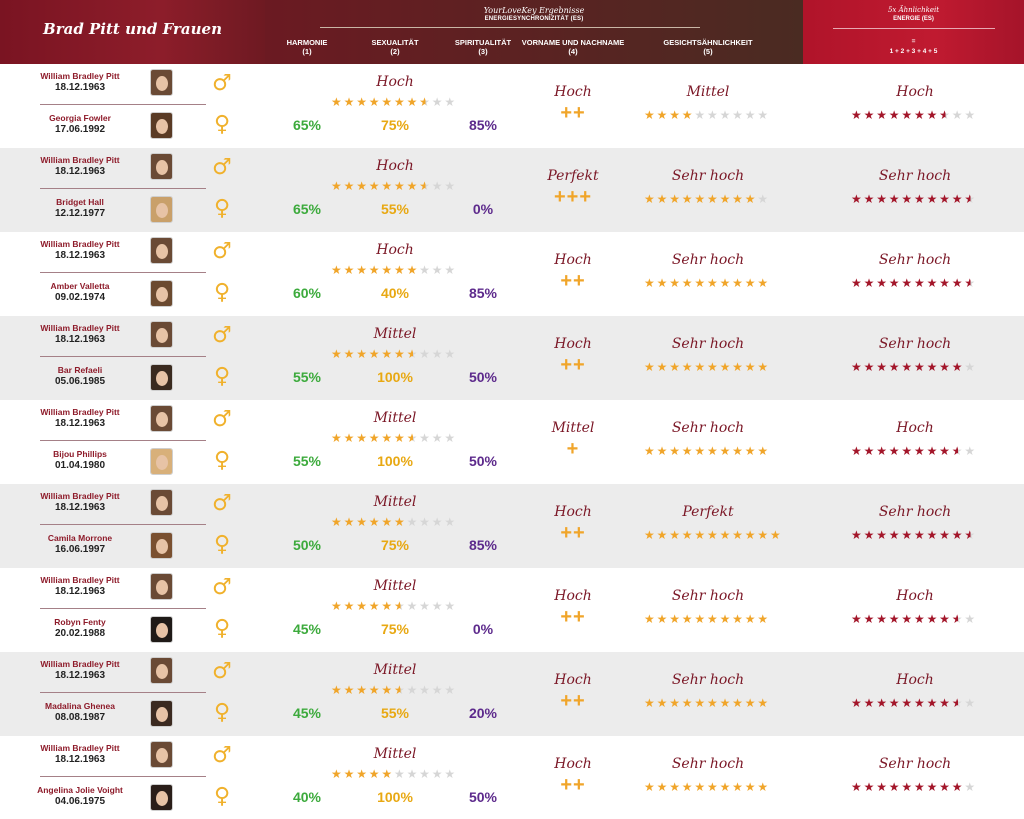  I want to click on woman-birthdate: 12.12.1977, so click(80, 213).